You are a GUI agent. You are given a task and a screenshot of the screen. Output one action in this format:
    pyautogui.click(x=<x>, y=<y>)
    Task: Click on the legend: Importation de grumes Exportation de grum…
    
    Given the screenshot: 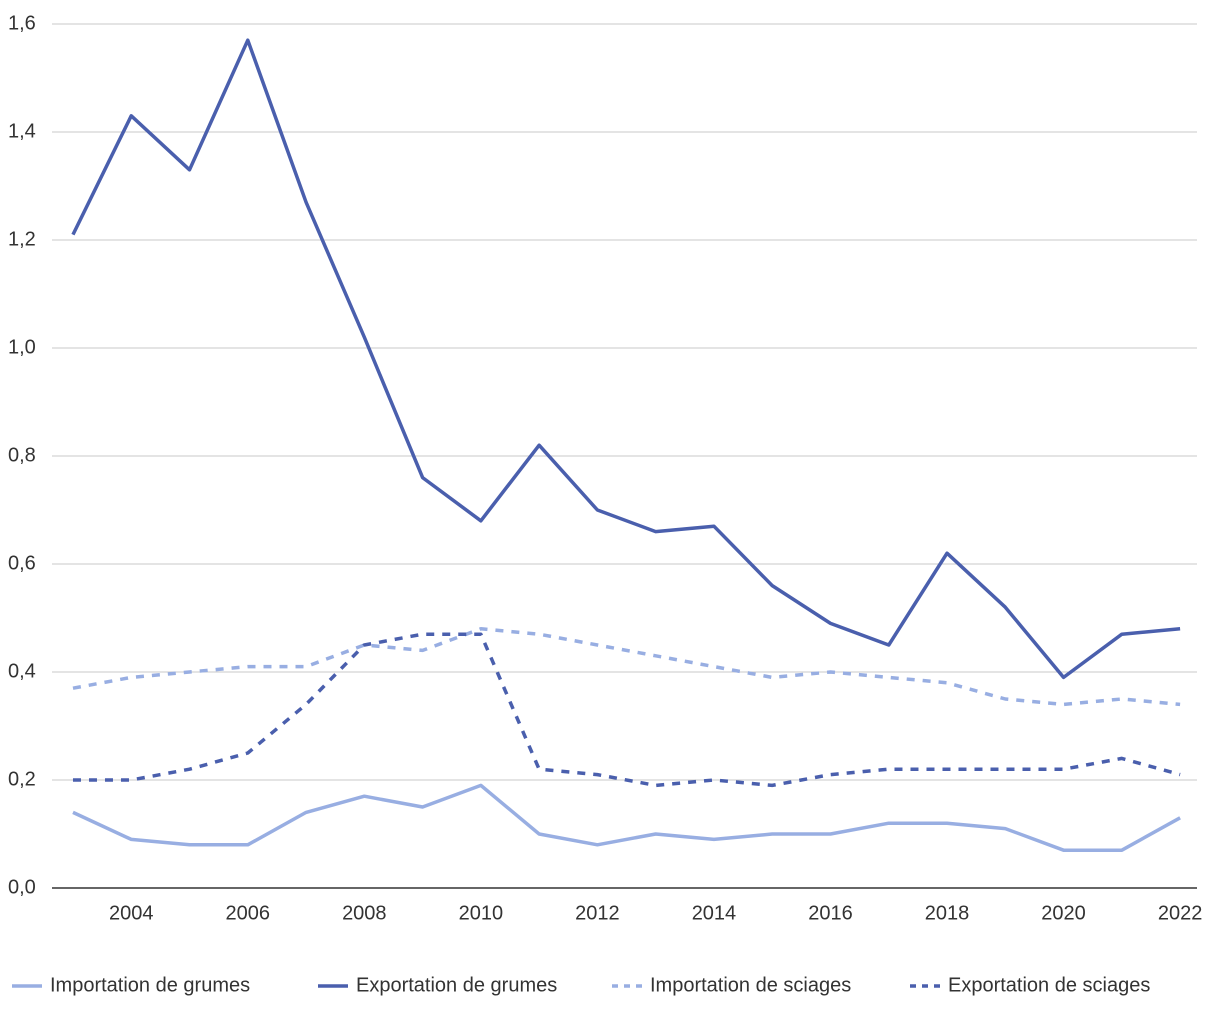 What is the action you would take?
    pyautogui.click(x=581, y=985)
    